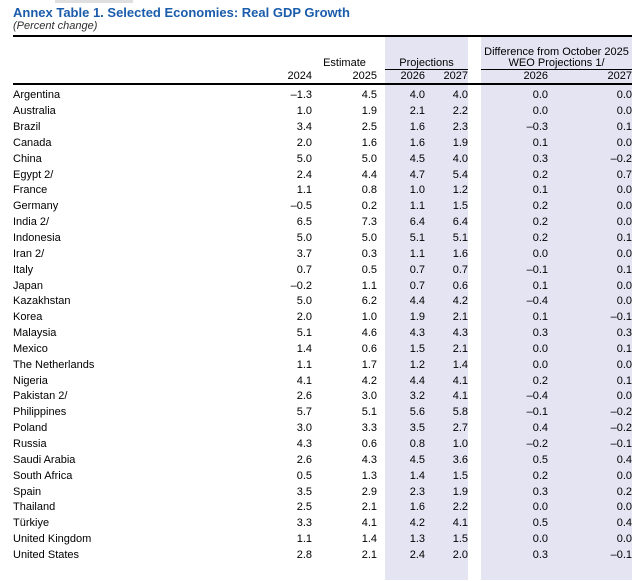  I want to click on cell-proj-2027: 1.4, so click(447, 365).